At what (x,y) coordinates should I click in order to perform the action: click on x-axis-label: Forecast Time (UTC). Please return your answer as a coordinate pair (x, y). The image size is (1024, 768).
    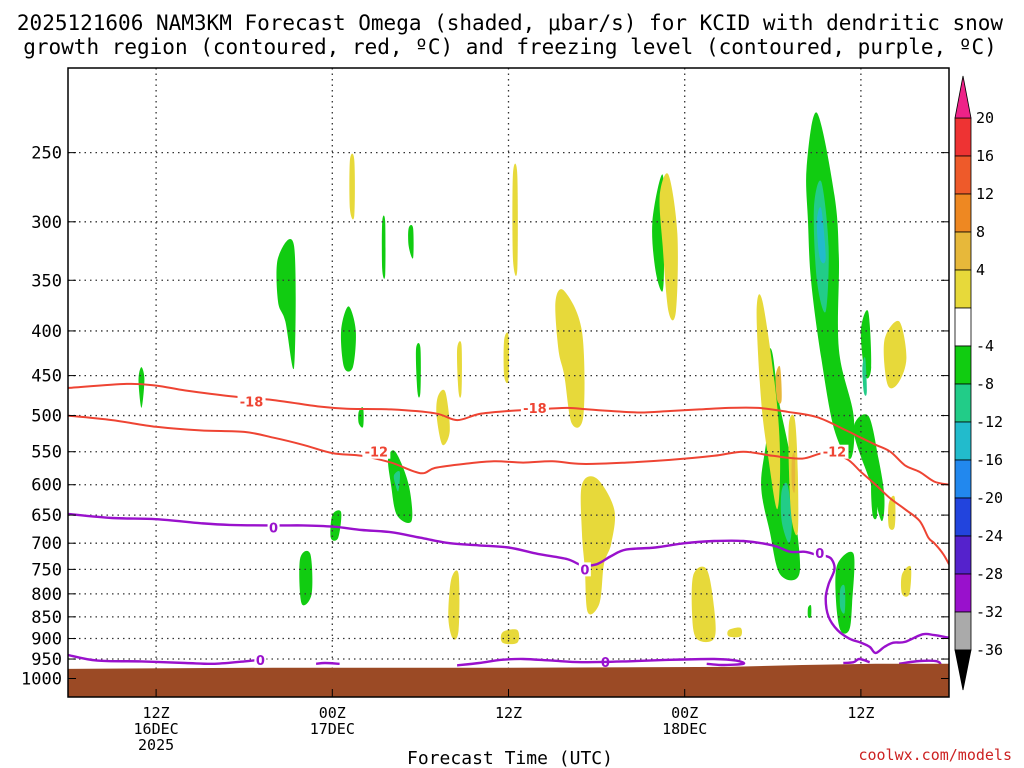
    Looking at the image, I should click on (510, 758).